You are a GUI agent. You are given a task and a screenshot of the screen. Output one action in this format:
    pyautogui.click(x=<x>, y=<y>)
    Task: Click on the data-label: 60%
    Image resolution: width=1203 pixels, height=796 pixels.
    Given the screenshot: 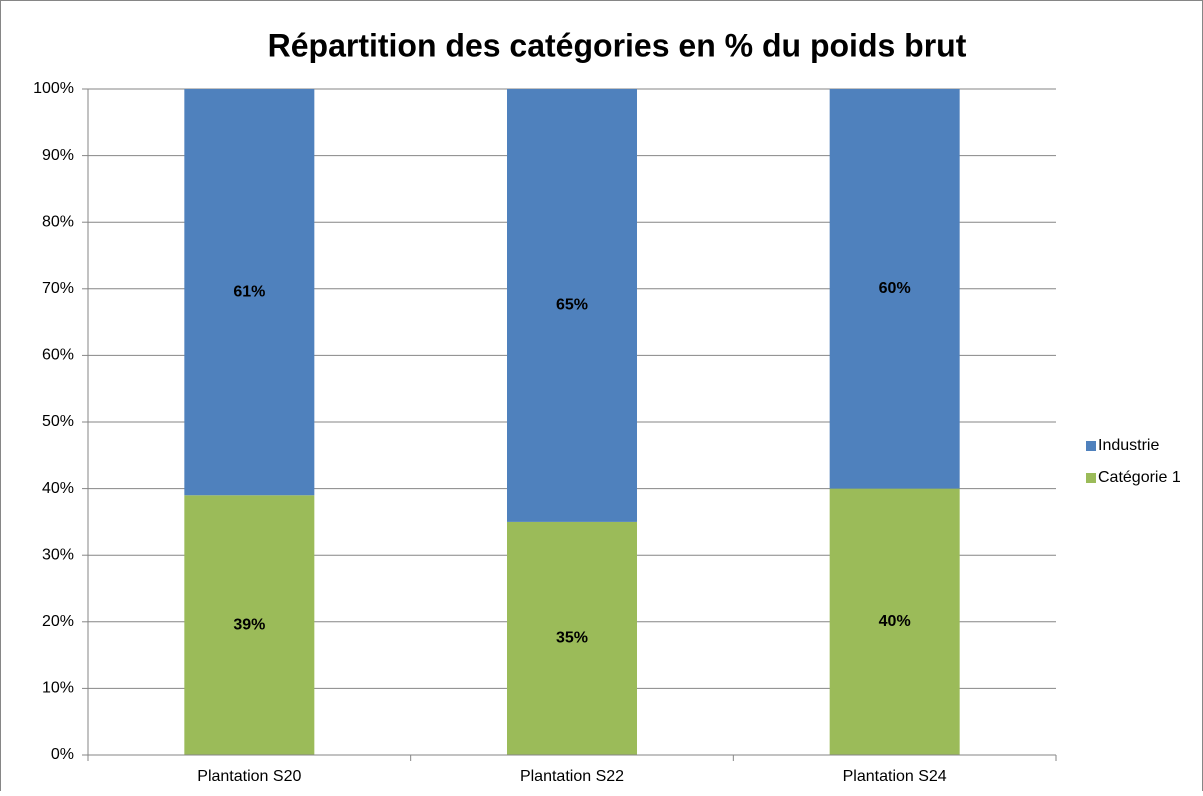 What is the action you would take?
    pyautogui.click(x=895, y=288)
    